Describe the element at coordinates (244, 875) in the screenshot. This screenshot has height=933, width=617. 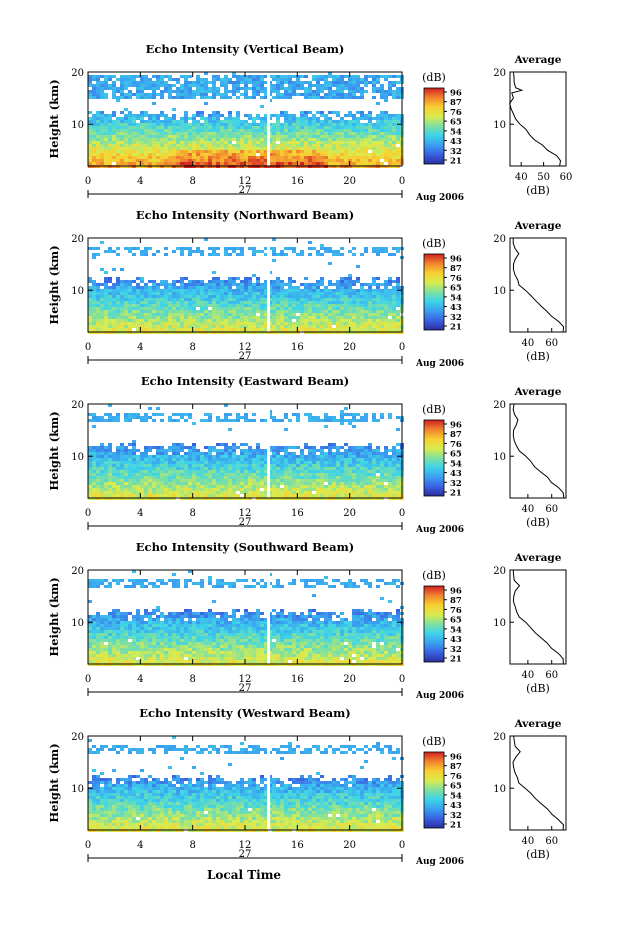
I see `x-axis-label: Local Time` at that location.